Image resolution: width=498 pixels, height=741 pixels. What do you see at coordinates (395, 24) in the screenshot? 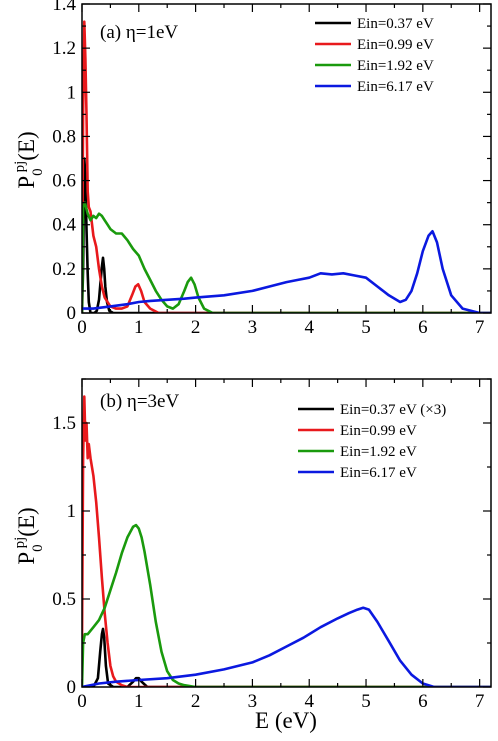
I see `legend-label-0: Ein=0.37 eV` at bounding box center [395, 24].